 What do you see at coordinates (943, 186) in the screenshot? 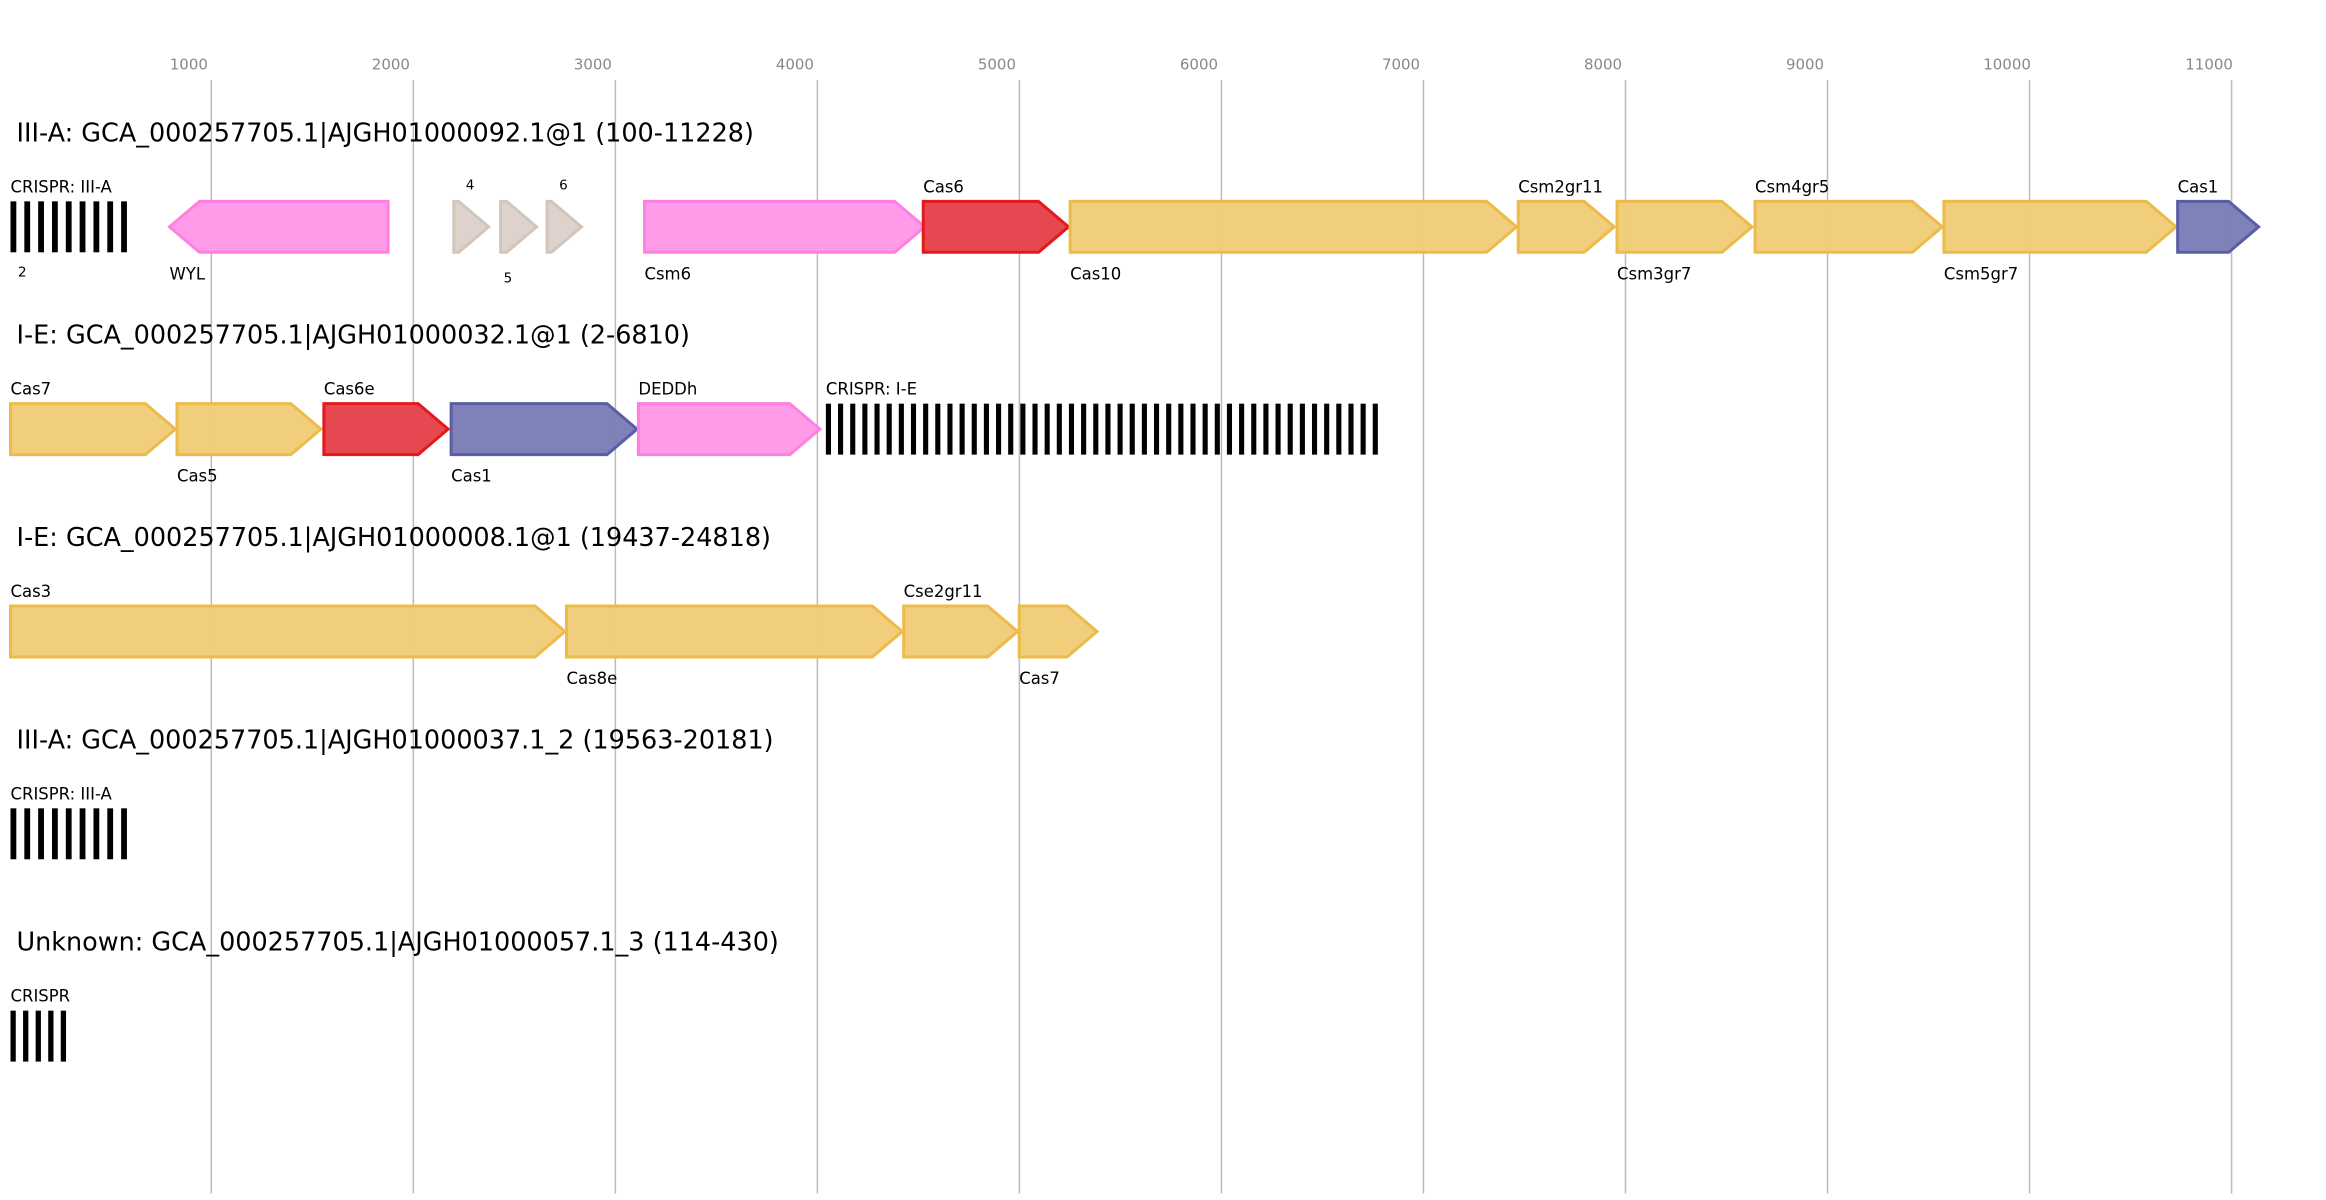
I see `gene-label: Cas6` at bounding box center [943, 186].